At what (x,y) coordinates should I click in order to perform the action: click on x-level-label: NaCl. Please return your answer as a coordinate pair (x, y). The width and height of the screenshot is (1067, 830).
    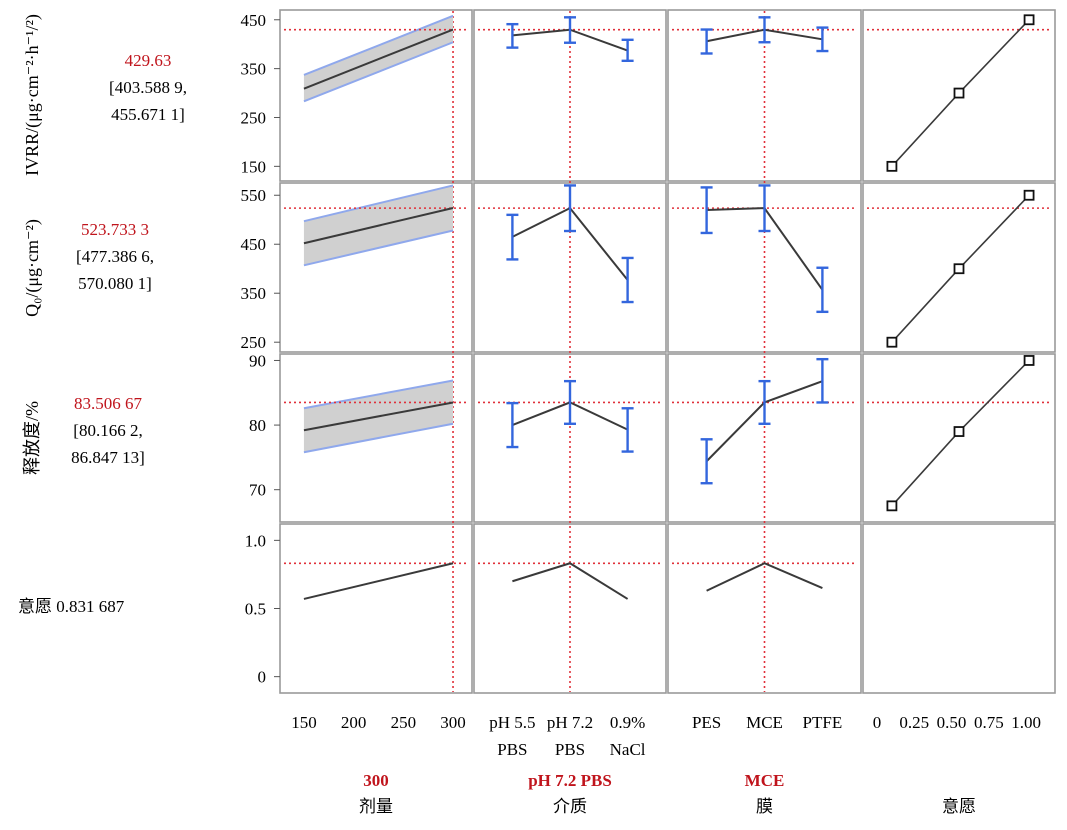
    Looking at the image, I should click on (628, 749).